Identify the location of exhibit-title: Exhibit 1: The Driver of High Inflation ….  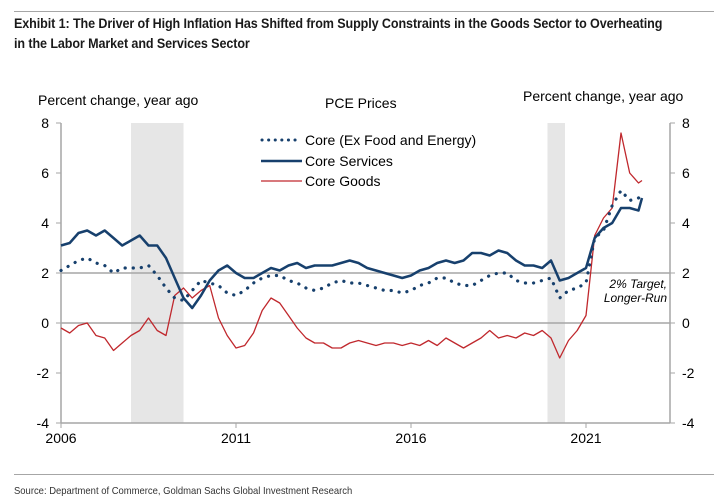
(338, 33).